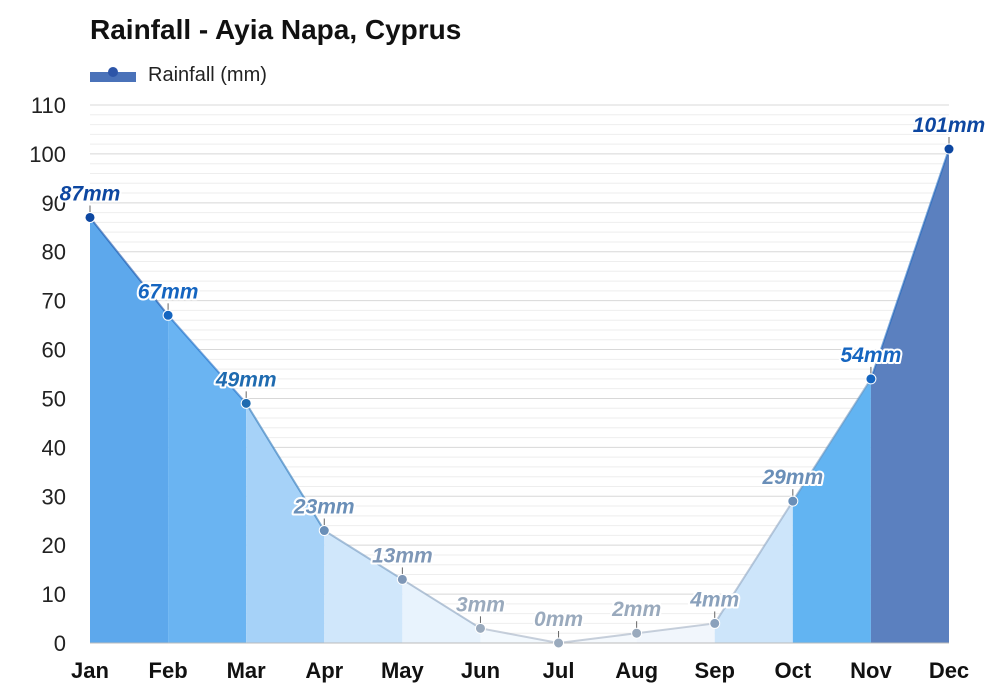 This screenshot has width=1000, height=700. I want to click on y-tick-label: 70, so click(54, 301).